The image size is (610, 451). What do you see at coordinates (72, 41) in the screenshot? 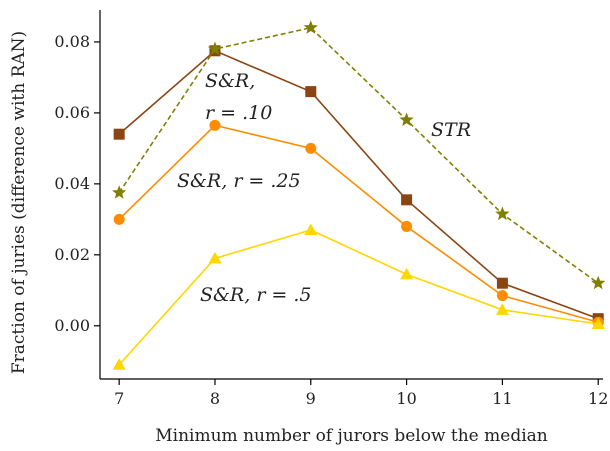
I see `y-tick-label: 0.08` at bounding box center [72, 41].